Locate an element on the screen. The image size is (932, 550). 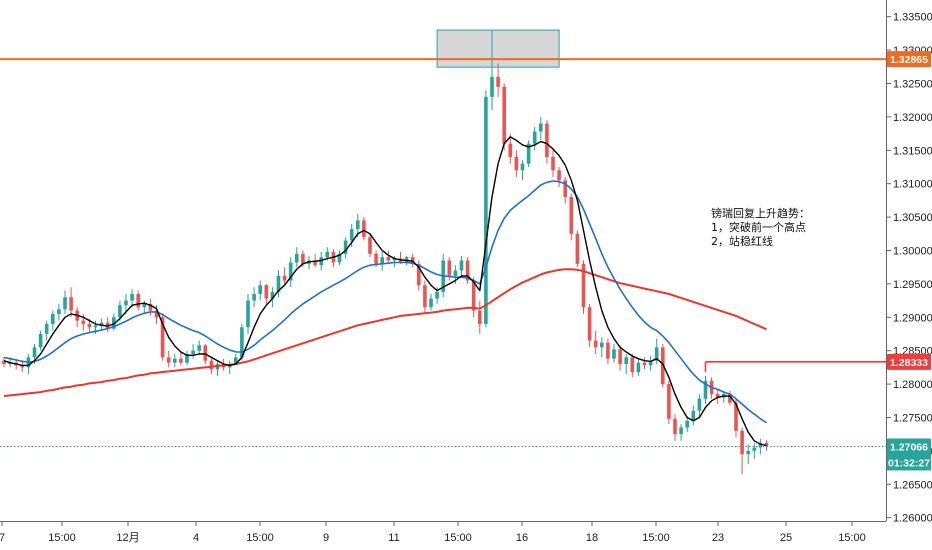
support-badge-bg is located at coordinates (909, 361).